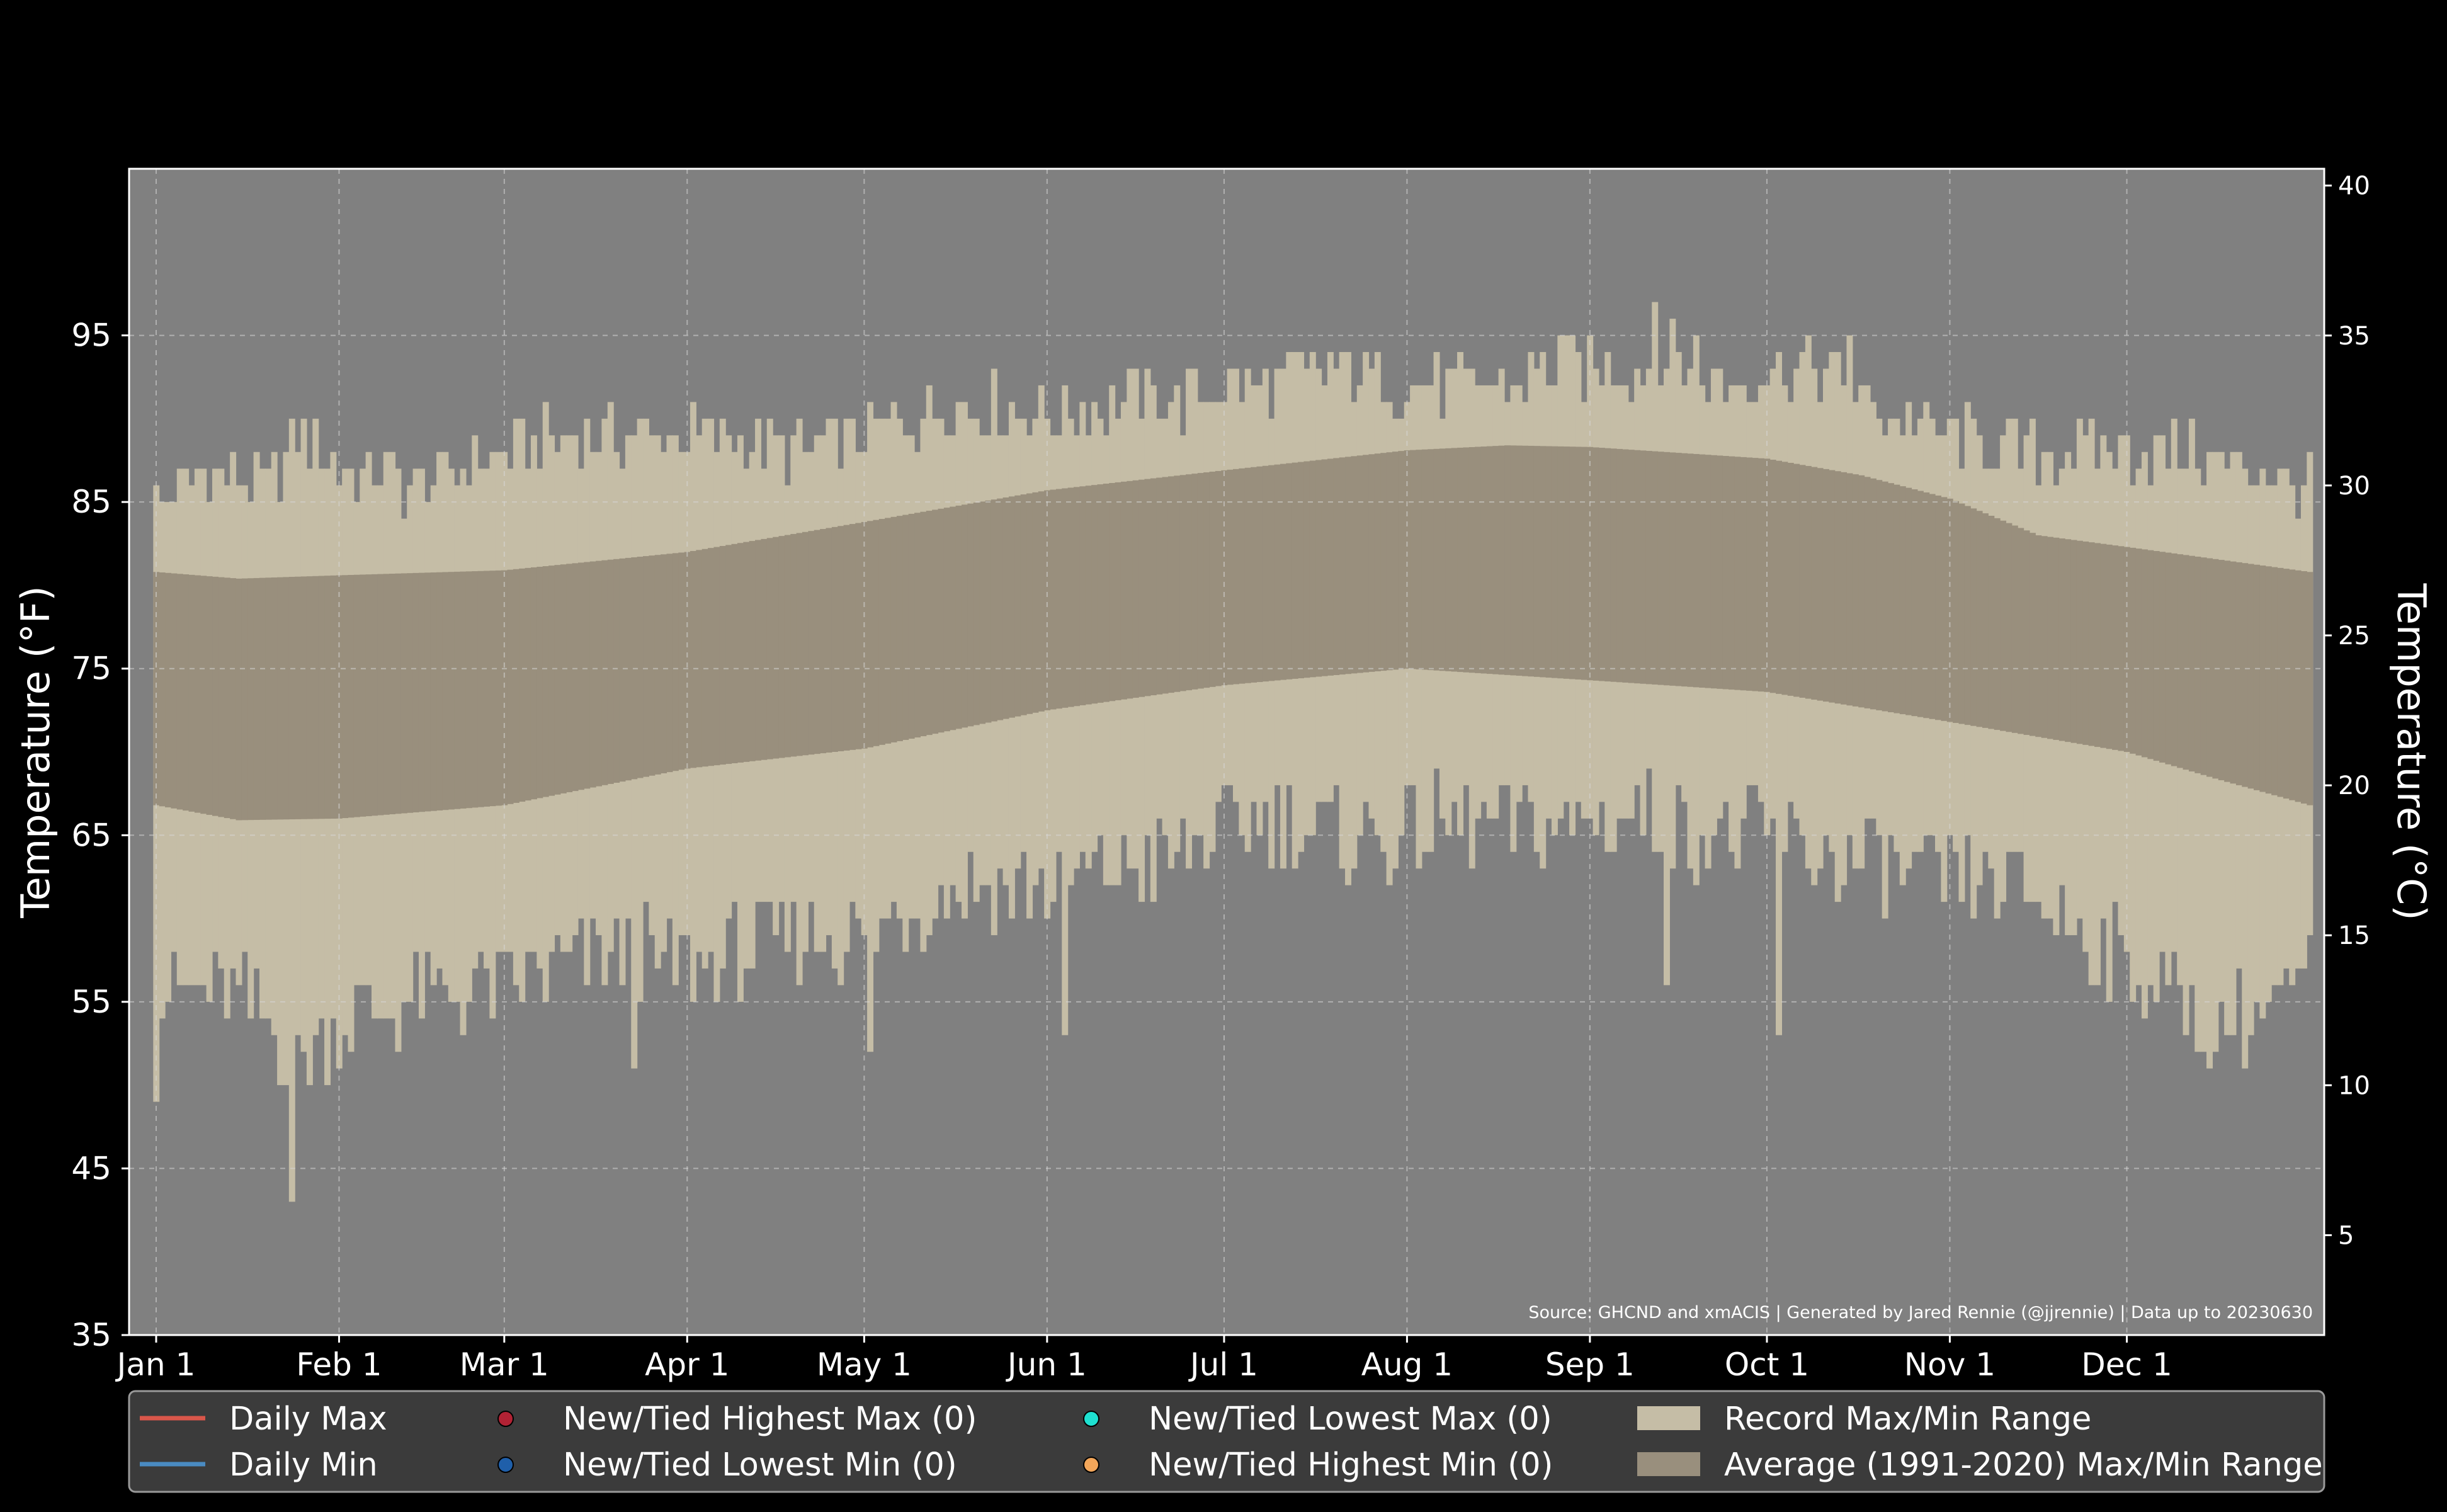 The height and width of the screenshot is (1512, 2447). What do you see at coordinates (1224, 40) in the screenshot?
I see `chart-title: 2025 Temperatures For Waikiki 717 2, HI` at bounding box center [1224, 40].